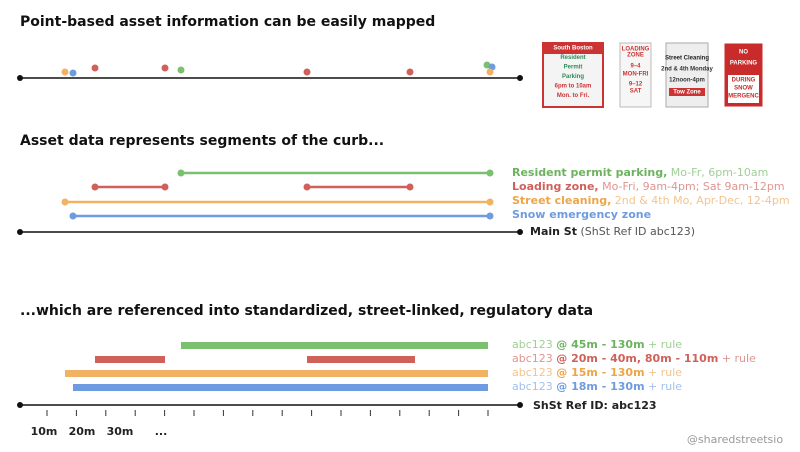  What do you see at coordinates (267, 413) in the screenshot?
I see `scale-ticks` at bounding box center [267, 413].